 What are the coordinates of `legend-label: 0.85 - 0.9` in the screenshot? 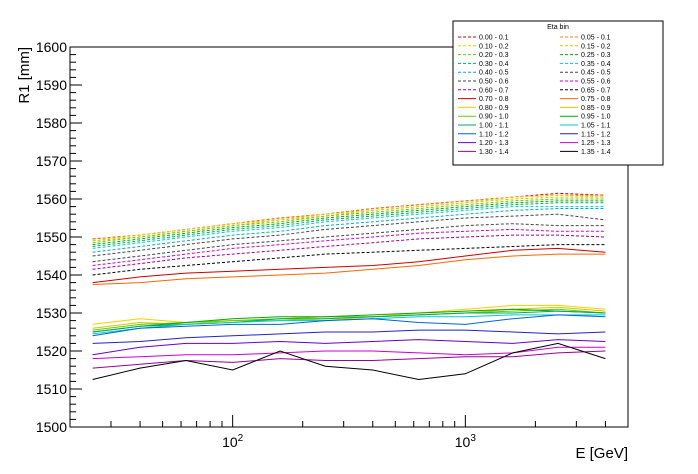 It's located at (596, 108).